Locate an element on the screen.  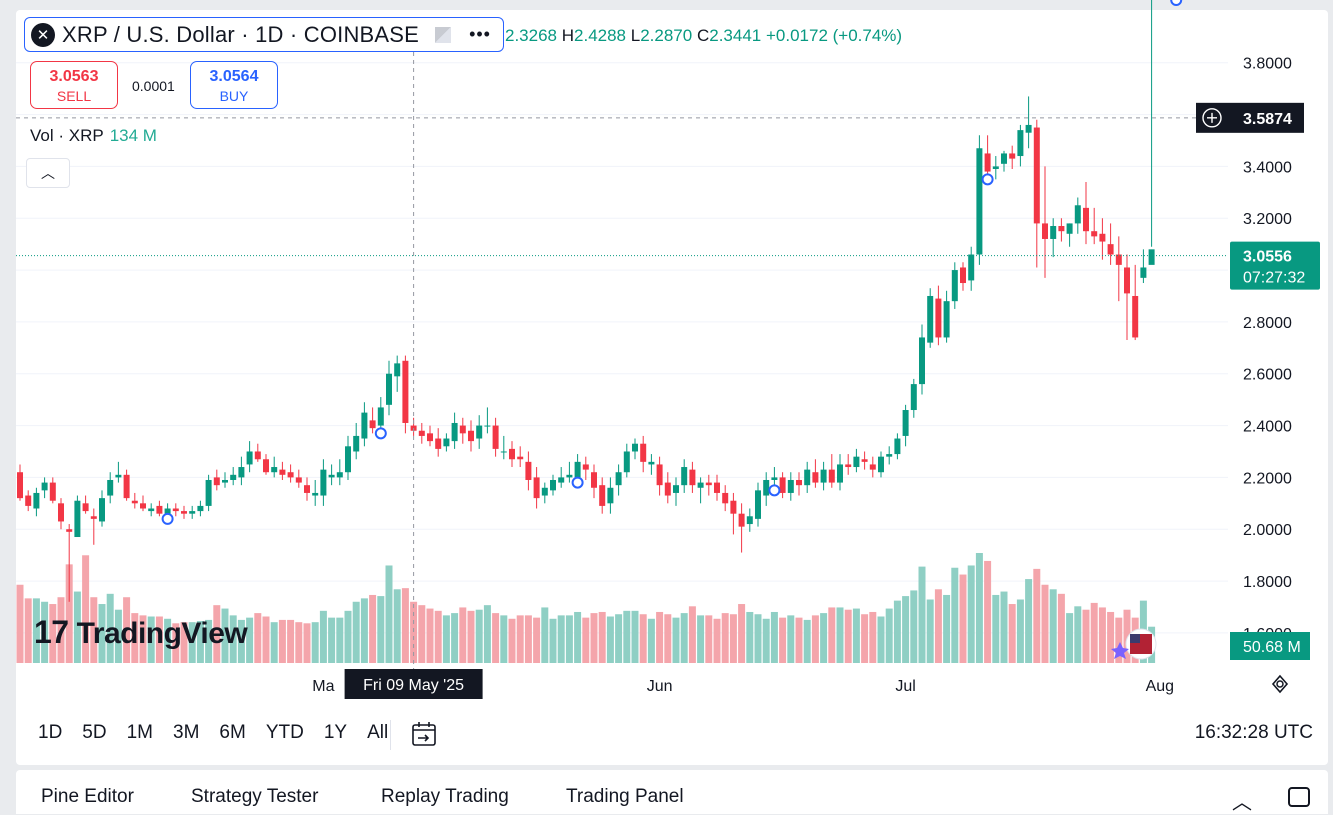
symbol-title: XRP / U.S. Dollar · 1D · COINBASE is located at coordinates (241, 34).